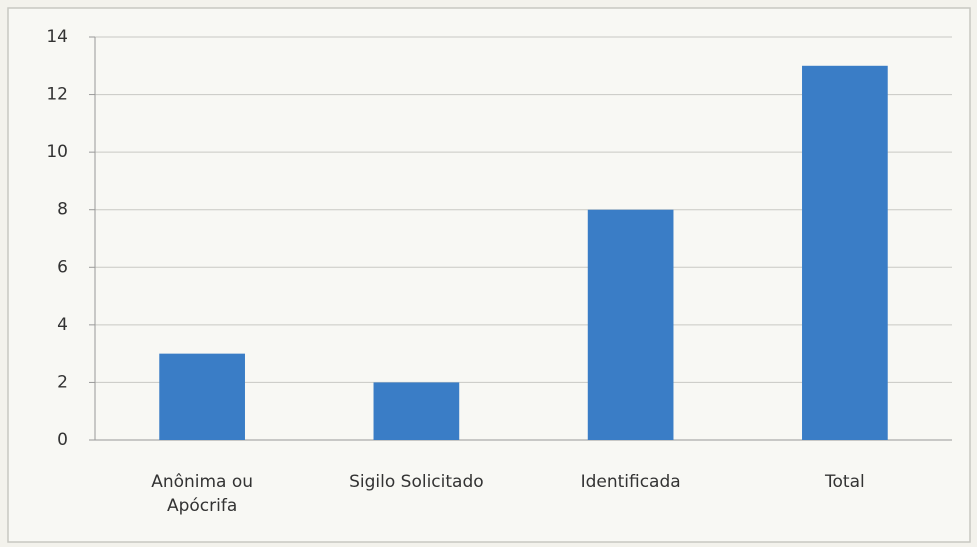 The width and height of the screenshot is (977, 547). What do you see at coordinates (57, 152) in the screenshot?
I see `y-tick-label: 10` at bounding box center [57, 152].